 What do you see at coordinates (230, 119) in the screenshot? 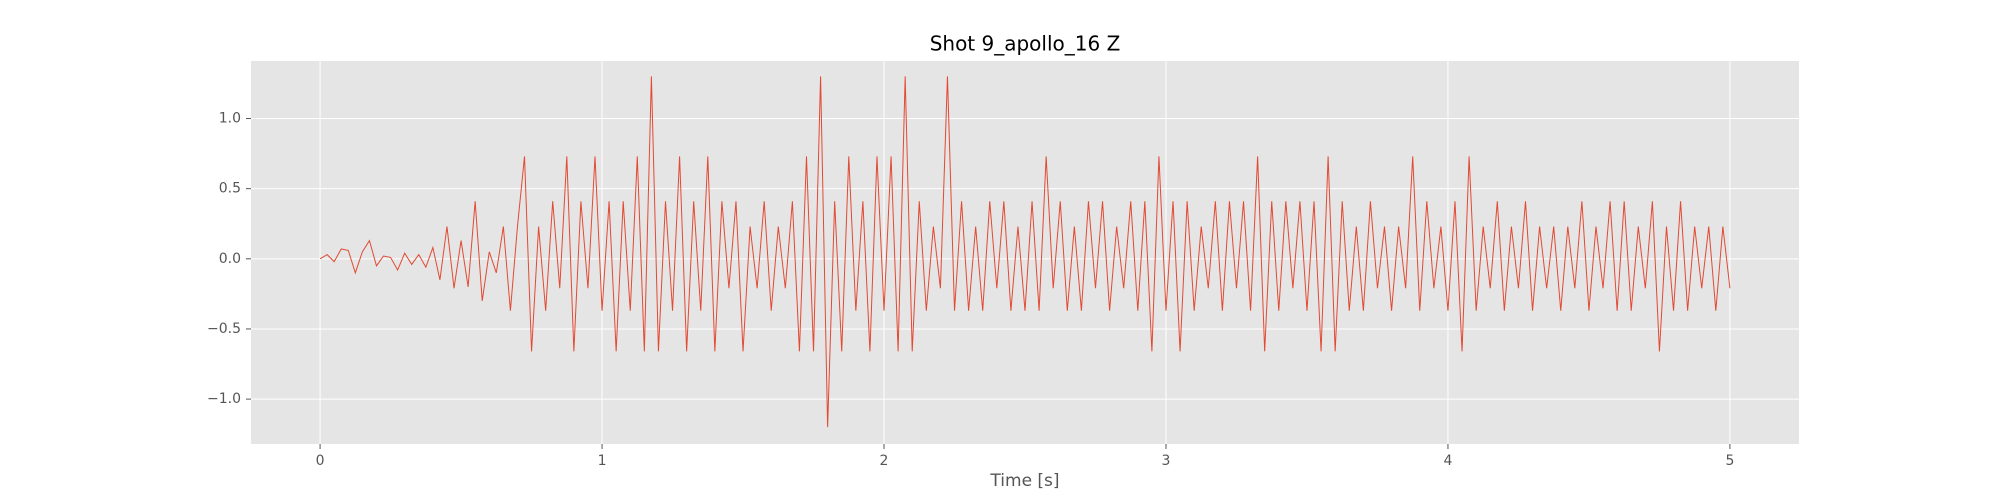
I see `y-tick-label: 1.0` at bounding box center [230, 119].